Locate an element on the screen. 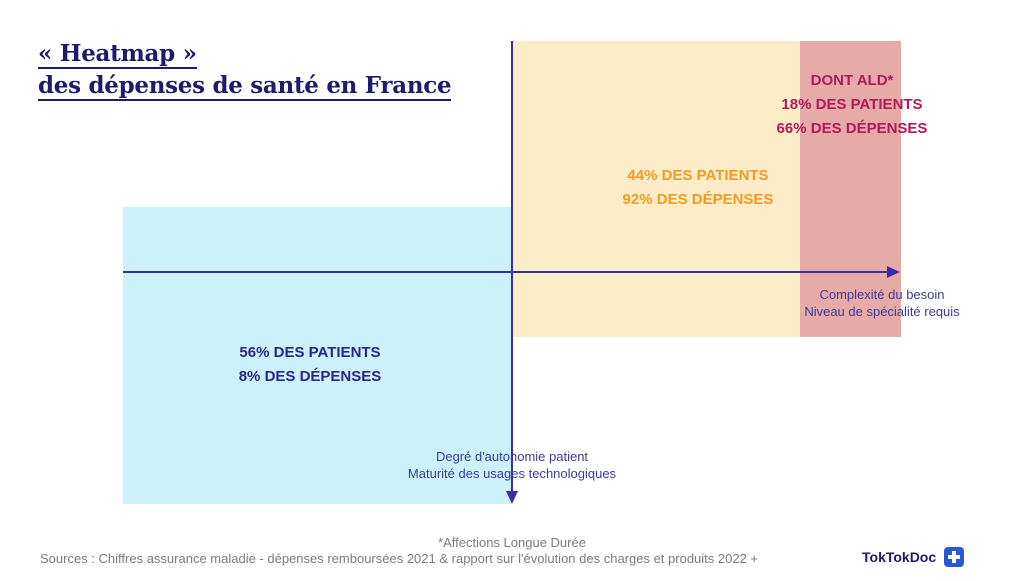  medical-cross-icon is located at coordinates (954, 557).